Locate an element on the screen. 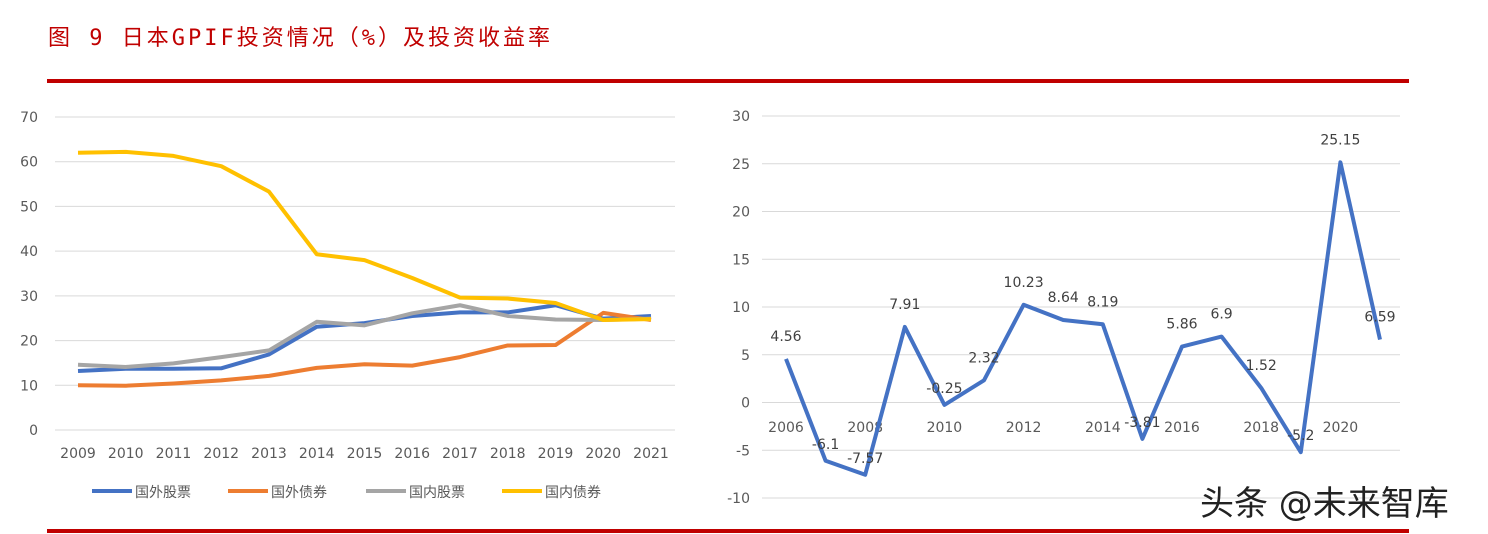 This screenshot has width=1488, height=534. x-tick-label: 2006 is located at coordinates (786, 428).